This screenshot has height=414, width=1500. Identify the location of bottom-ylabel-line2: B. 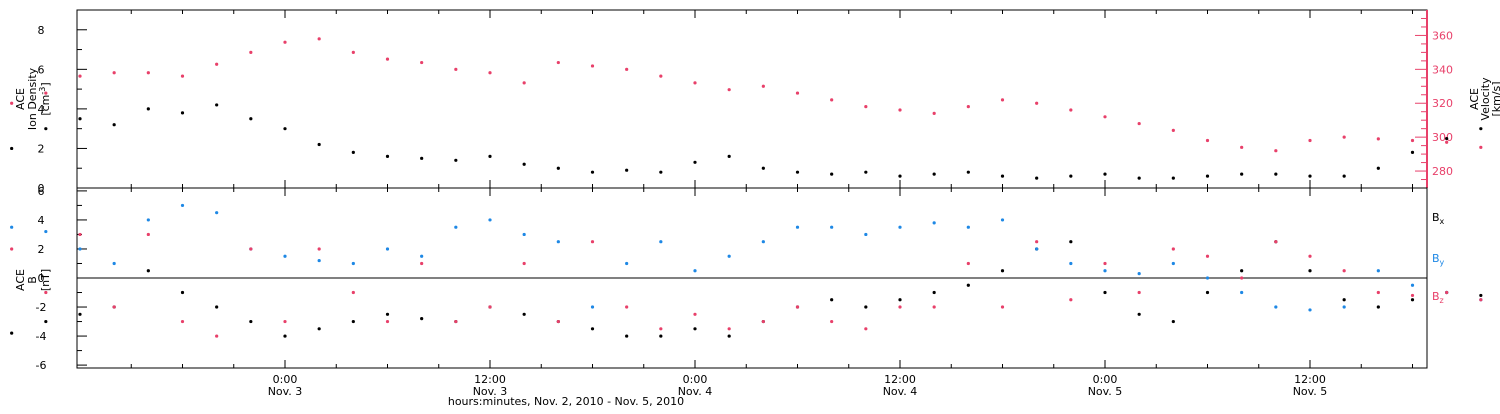
(32, 280).